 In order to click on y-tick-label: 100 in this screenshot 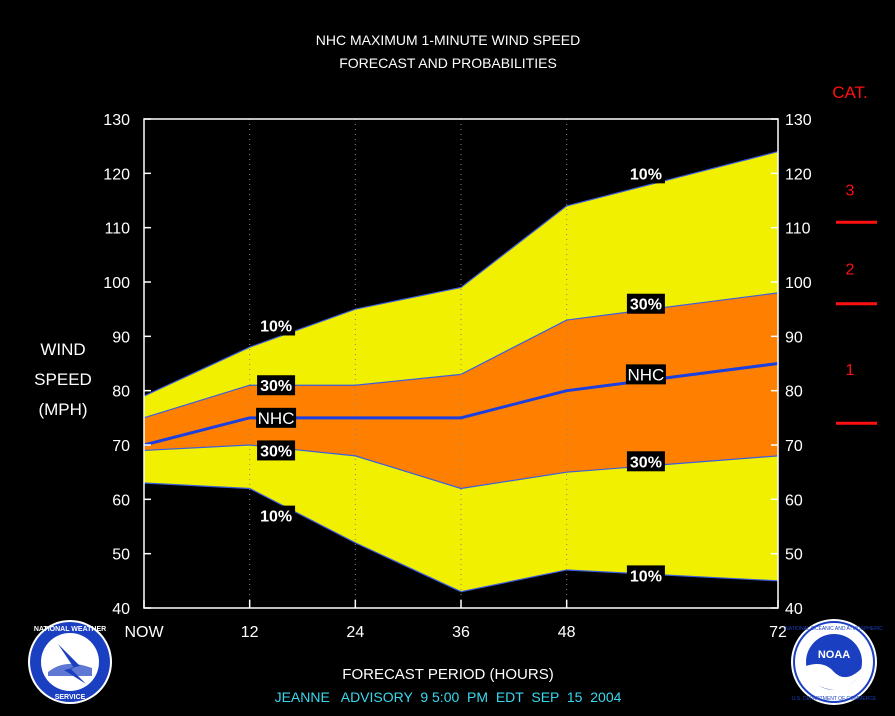, I will do `click(116, 283)`.